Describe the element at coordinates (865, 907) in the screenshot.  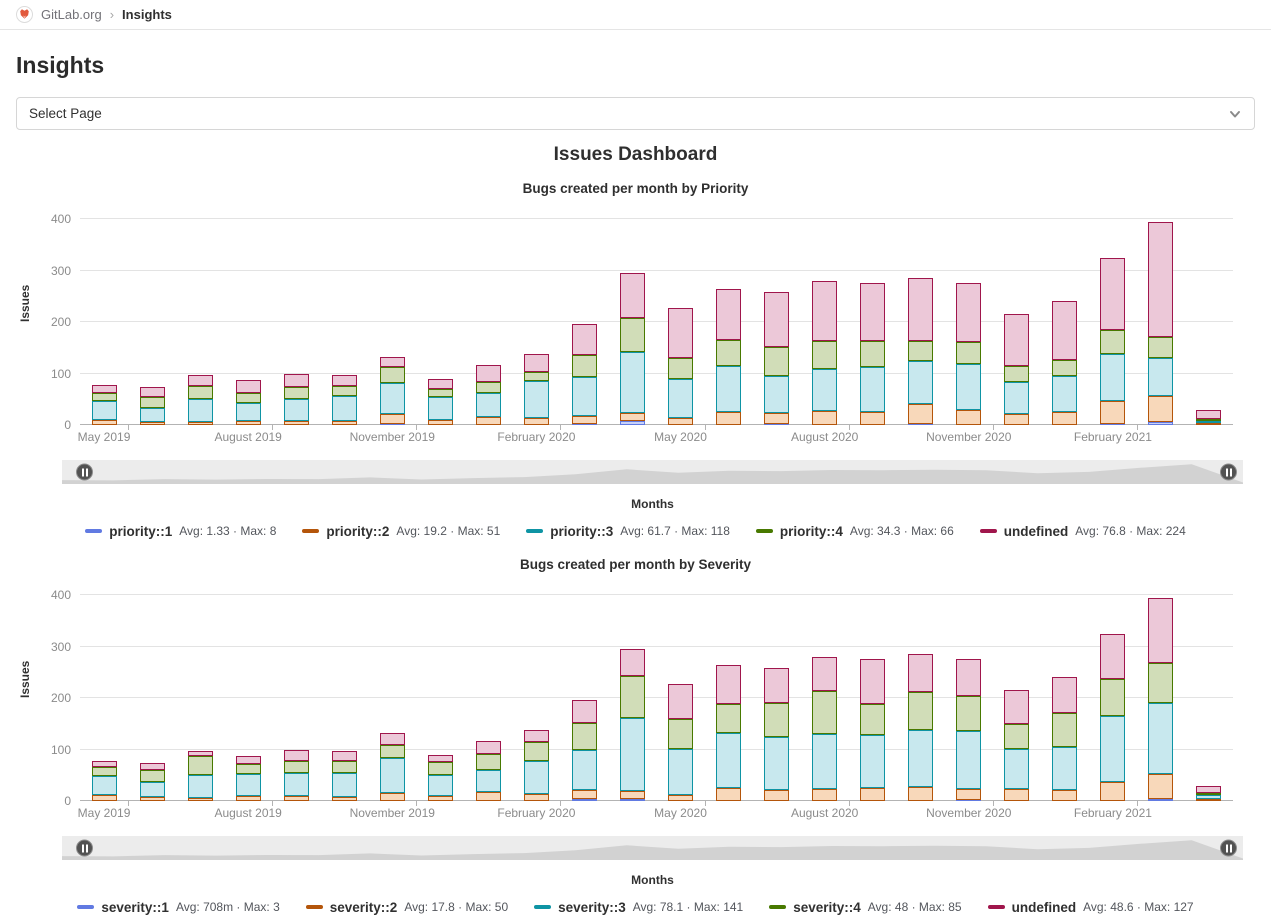
I see `legend-item-severity::4: severity::4 Avg: 48 · Max: 85` at that location.